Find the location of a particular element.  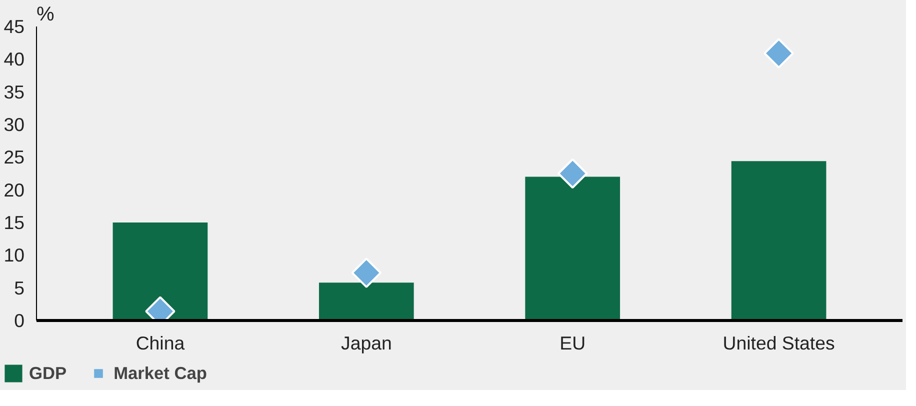

x-tick-label: United States is located at coordinates (778, 343).